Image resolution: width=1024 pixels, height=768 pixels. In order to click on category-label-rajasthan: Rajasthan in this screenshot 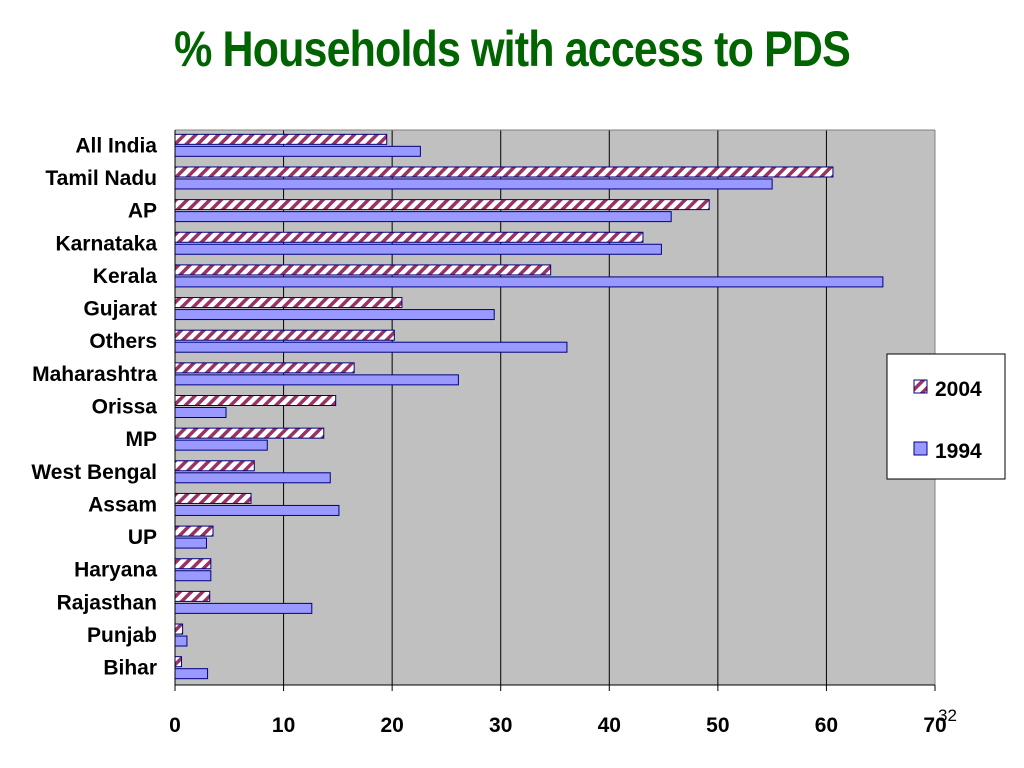, I will do `click(107, 602)`.